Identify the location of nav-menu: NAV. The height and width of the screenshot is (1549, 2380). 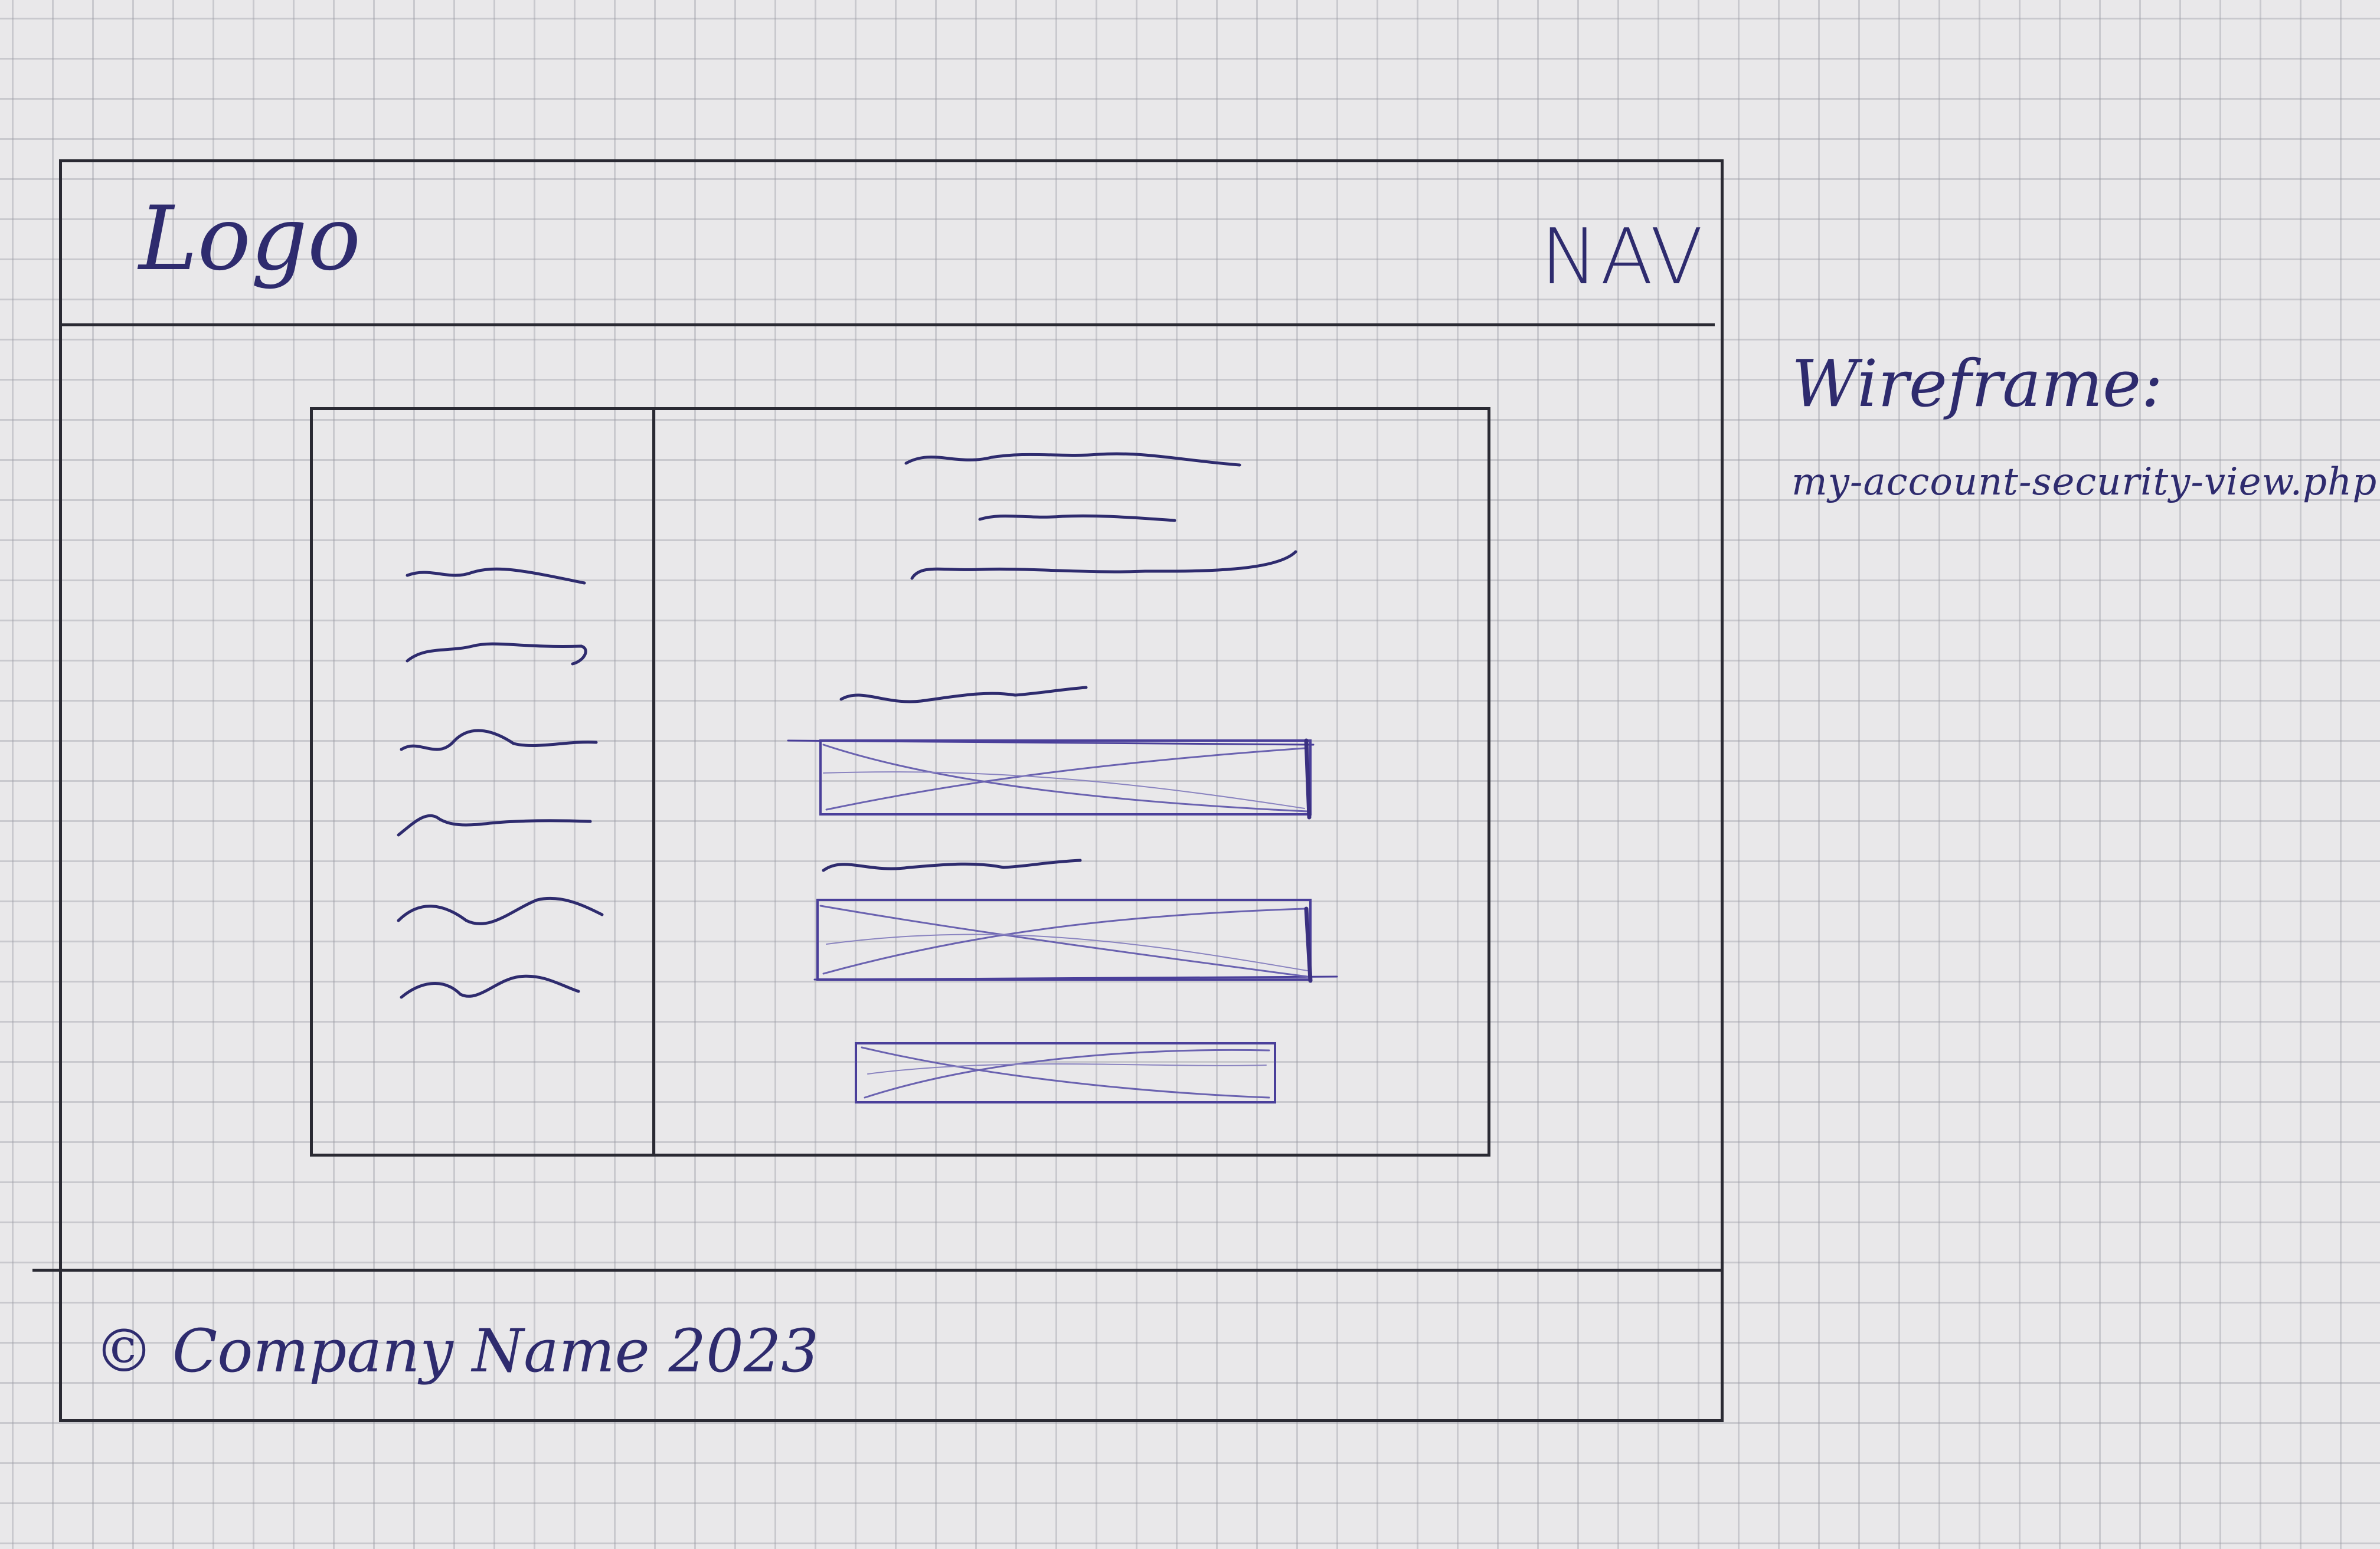
(1623, 257).